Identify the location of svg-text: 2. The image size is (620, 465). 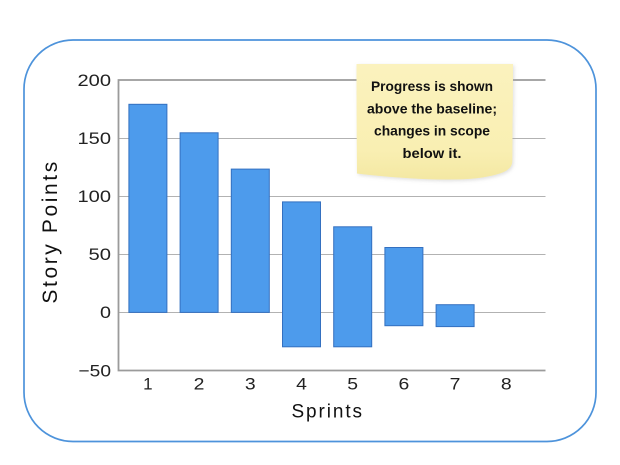
(199, 384).